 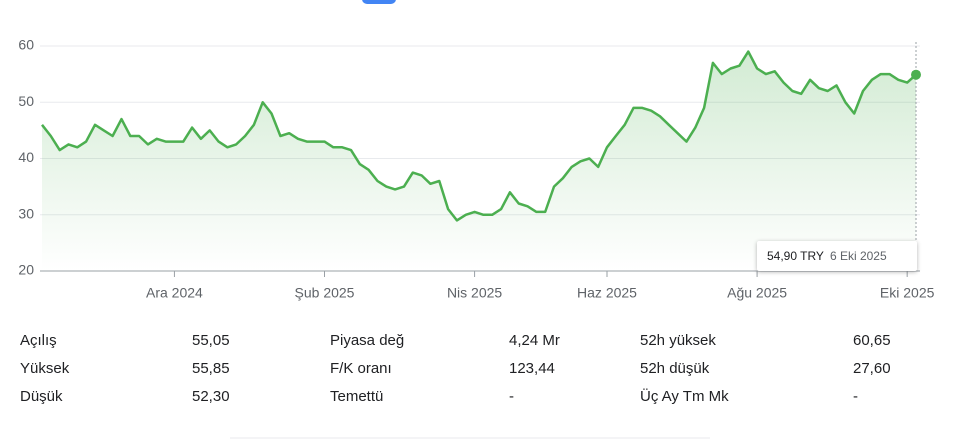 I want to click on tooltip: 54,90 TRY 6 Eki 2025, so click(x=837, y=256).